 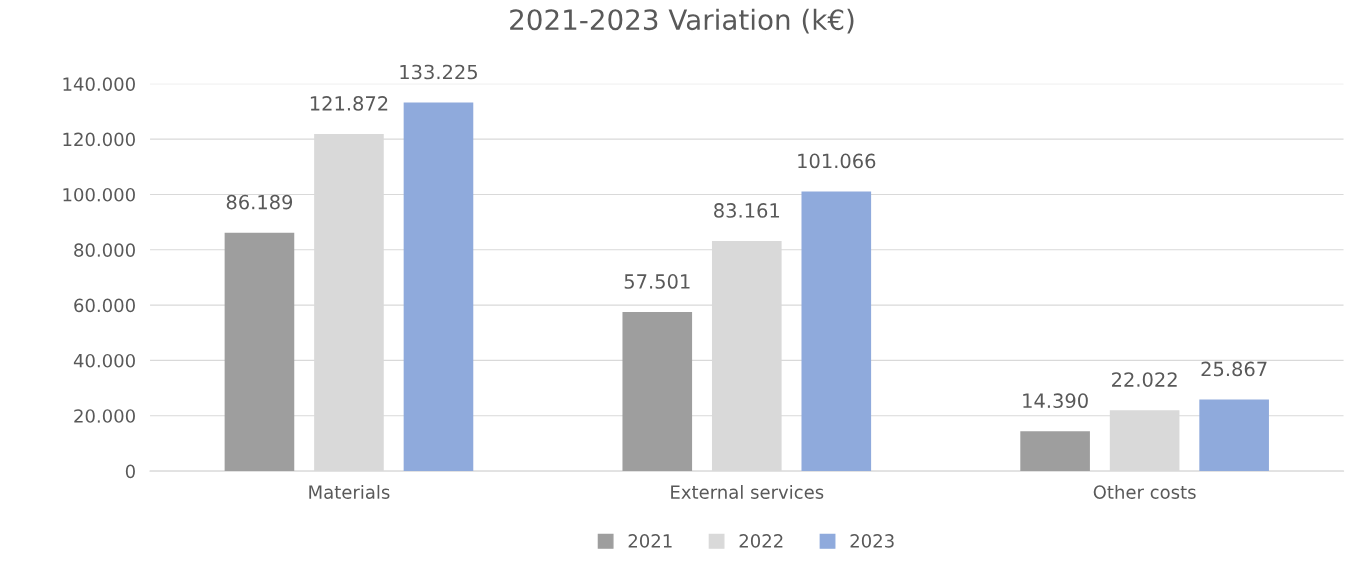 I want to click on data-label: 133.225, so click(x=438, y=72).